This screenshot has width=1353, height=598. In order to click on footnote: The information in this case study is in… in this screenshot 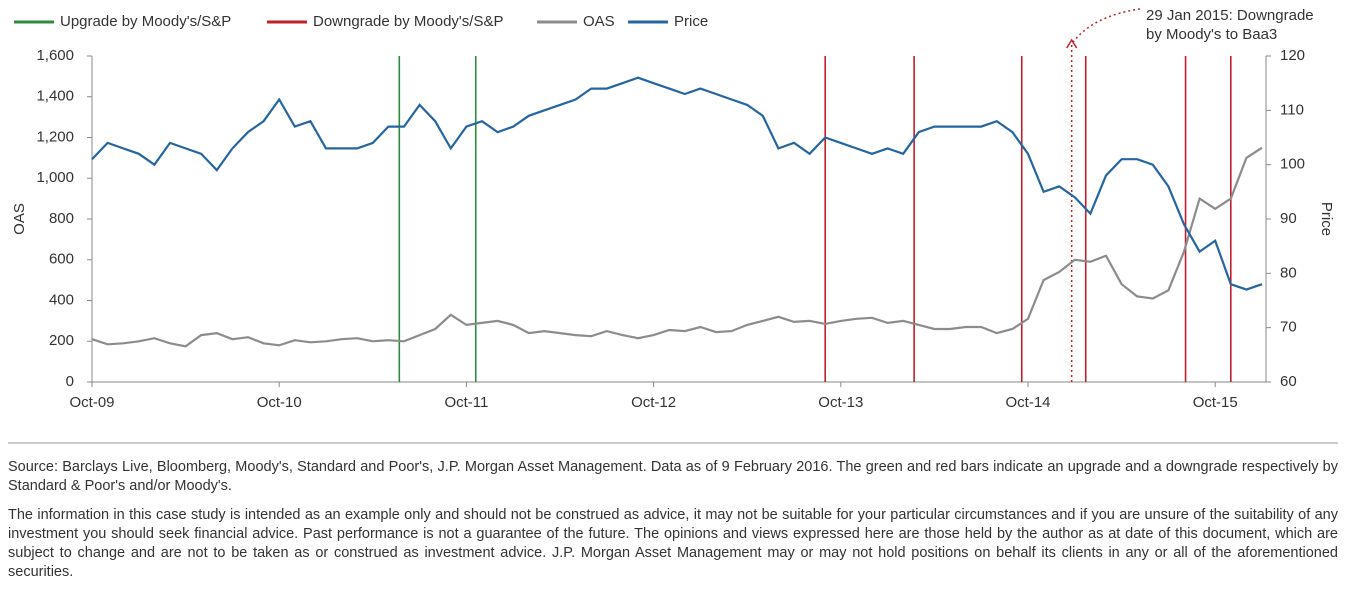, I will do `click(673, 543)`.